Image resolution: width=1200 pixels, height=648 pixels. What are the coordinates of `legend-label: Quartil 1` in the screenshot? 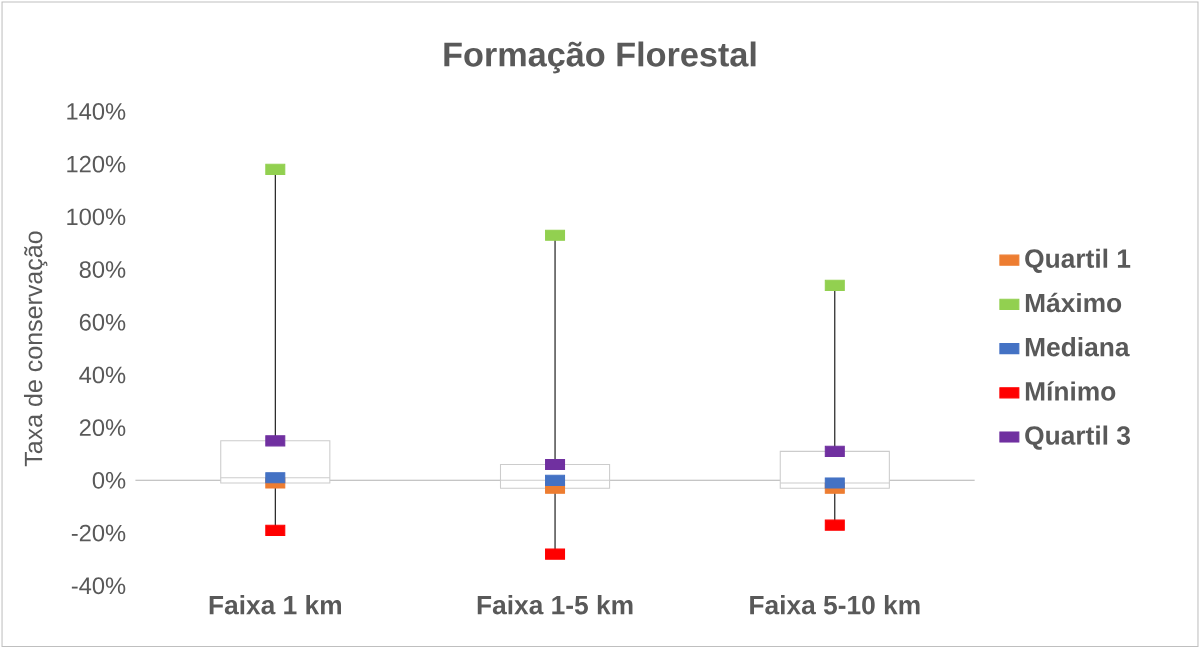 It's located at (1078, 260).